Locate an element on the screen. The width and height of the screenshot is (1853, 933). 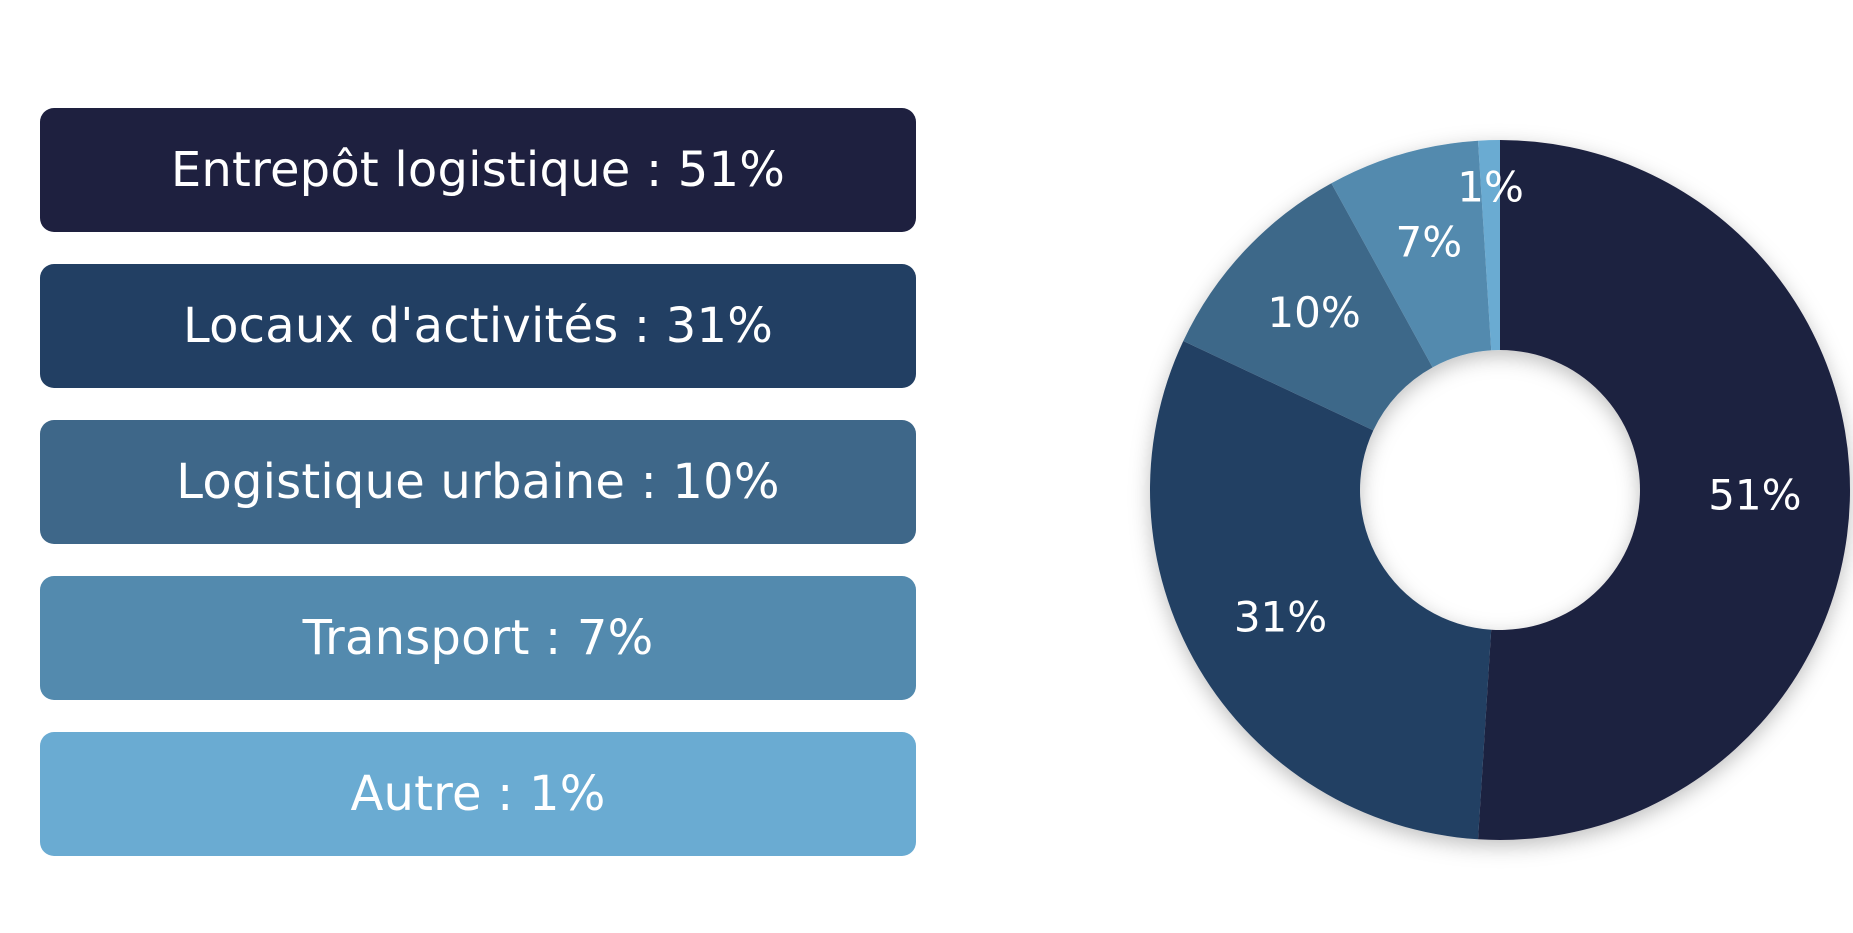
slice-locaux-activites is located at coordinates (1321, 590).